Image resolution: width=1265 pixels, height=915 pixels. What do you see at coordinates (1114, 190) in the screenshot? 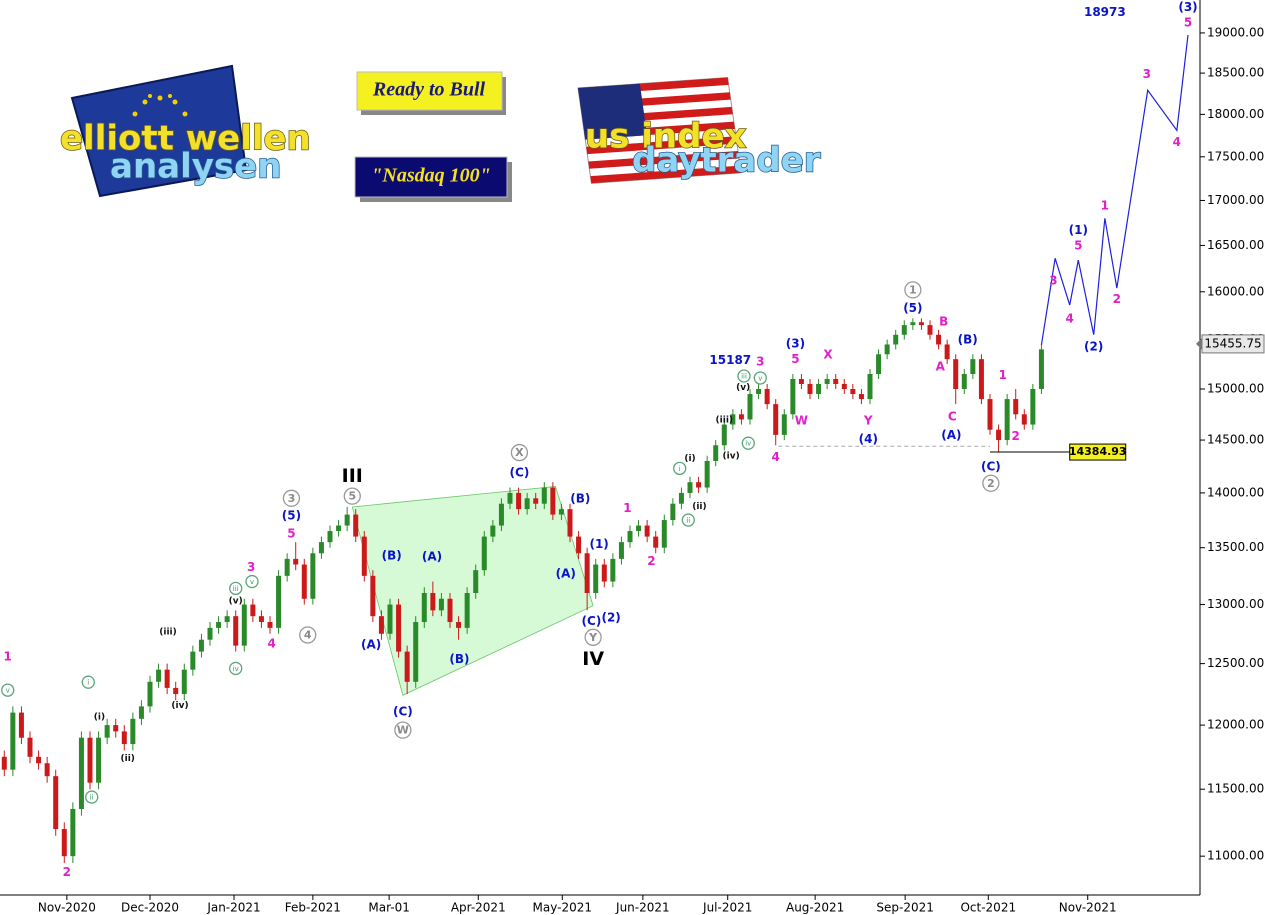
I see `forecast-line` at bounding box center [1114, 190].